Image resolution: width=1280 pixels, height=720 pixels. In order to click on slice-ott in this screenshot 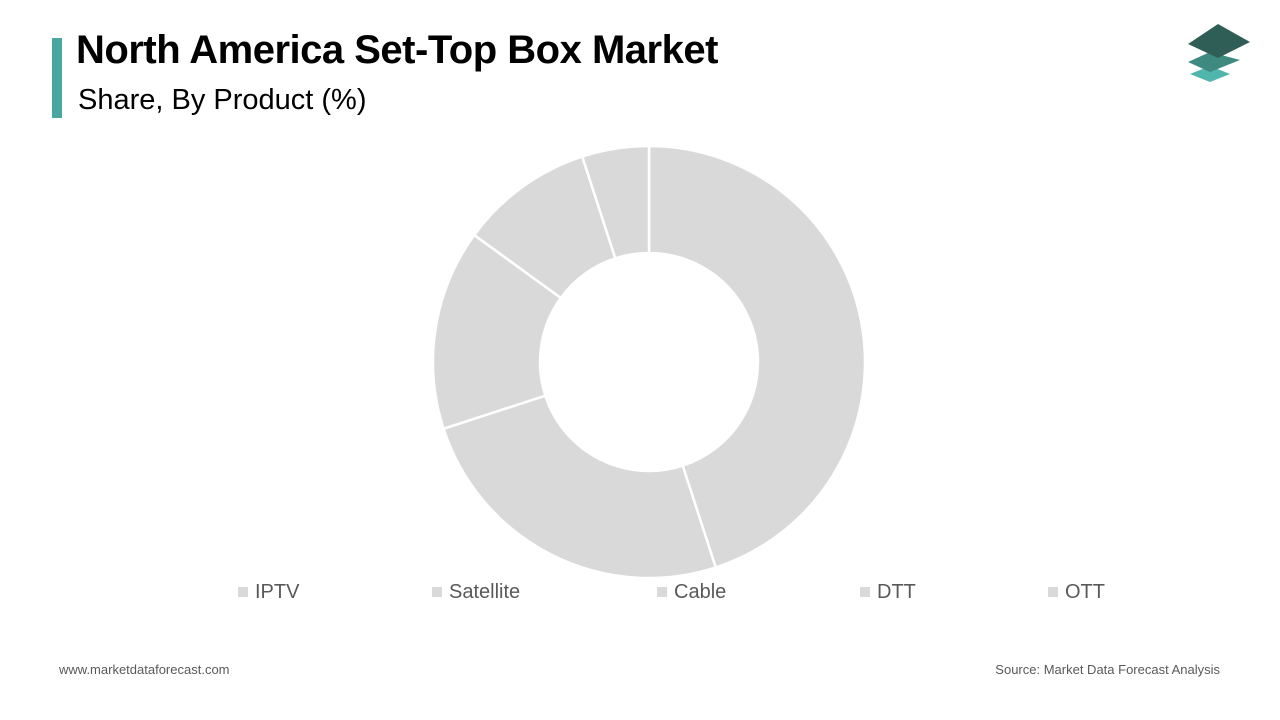, I will do `click(615, 202)`.